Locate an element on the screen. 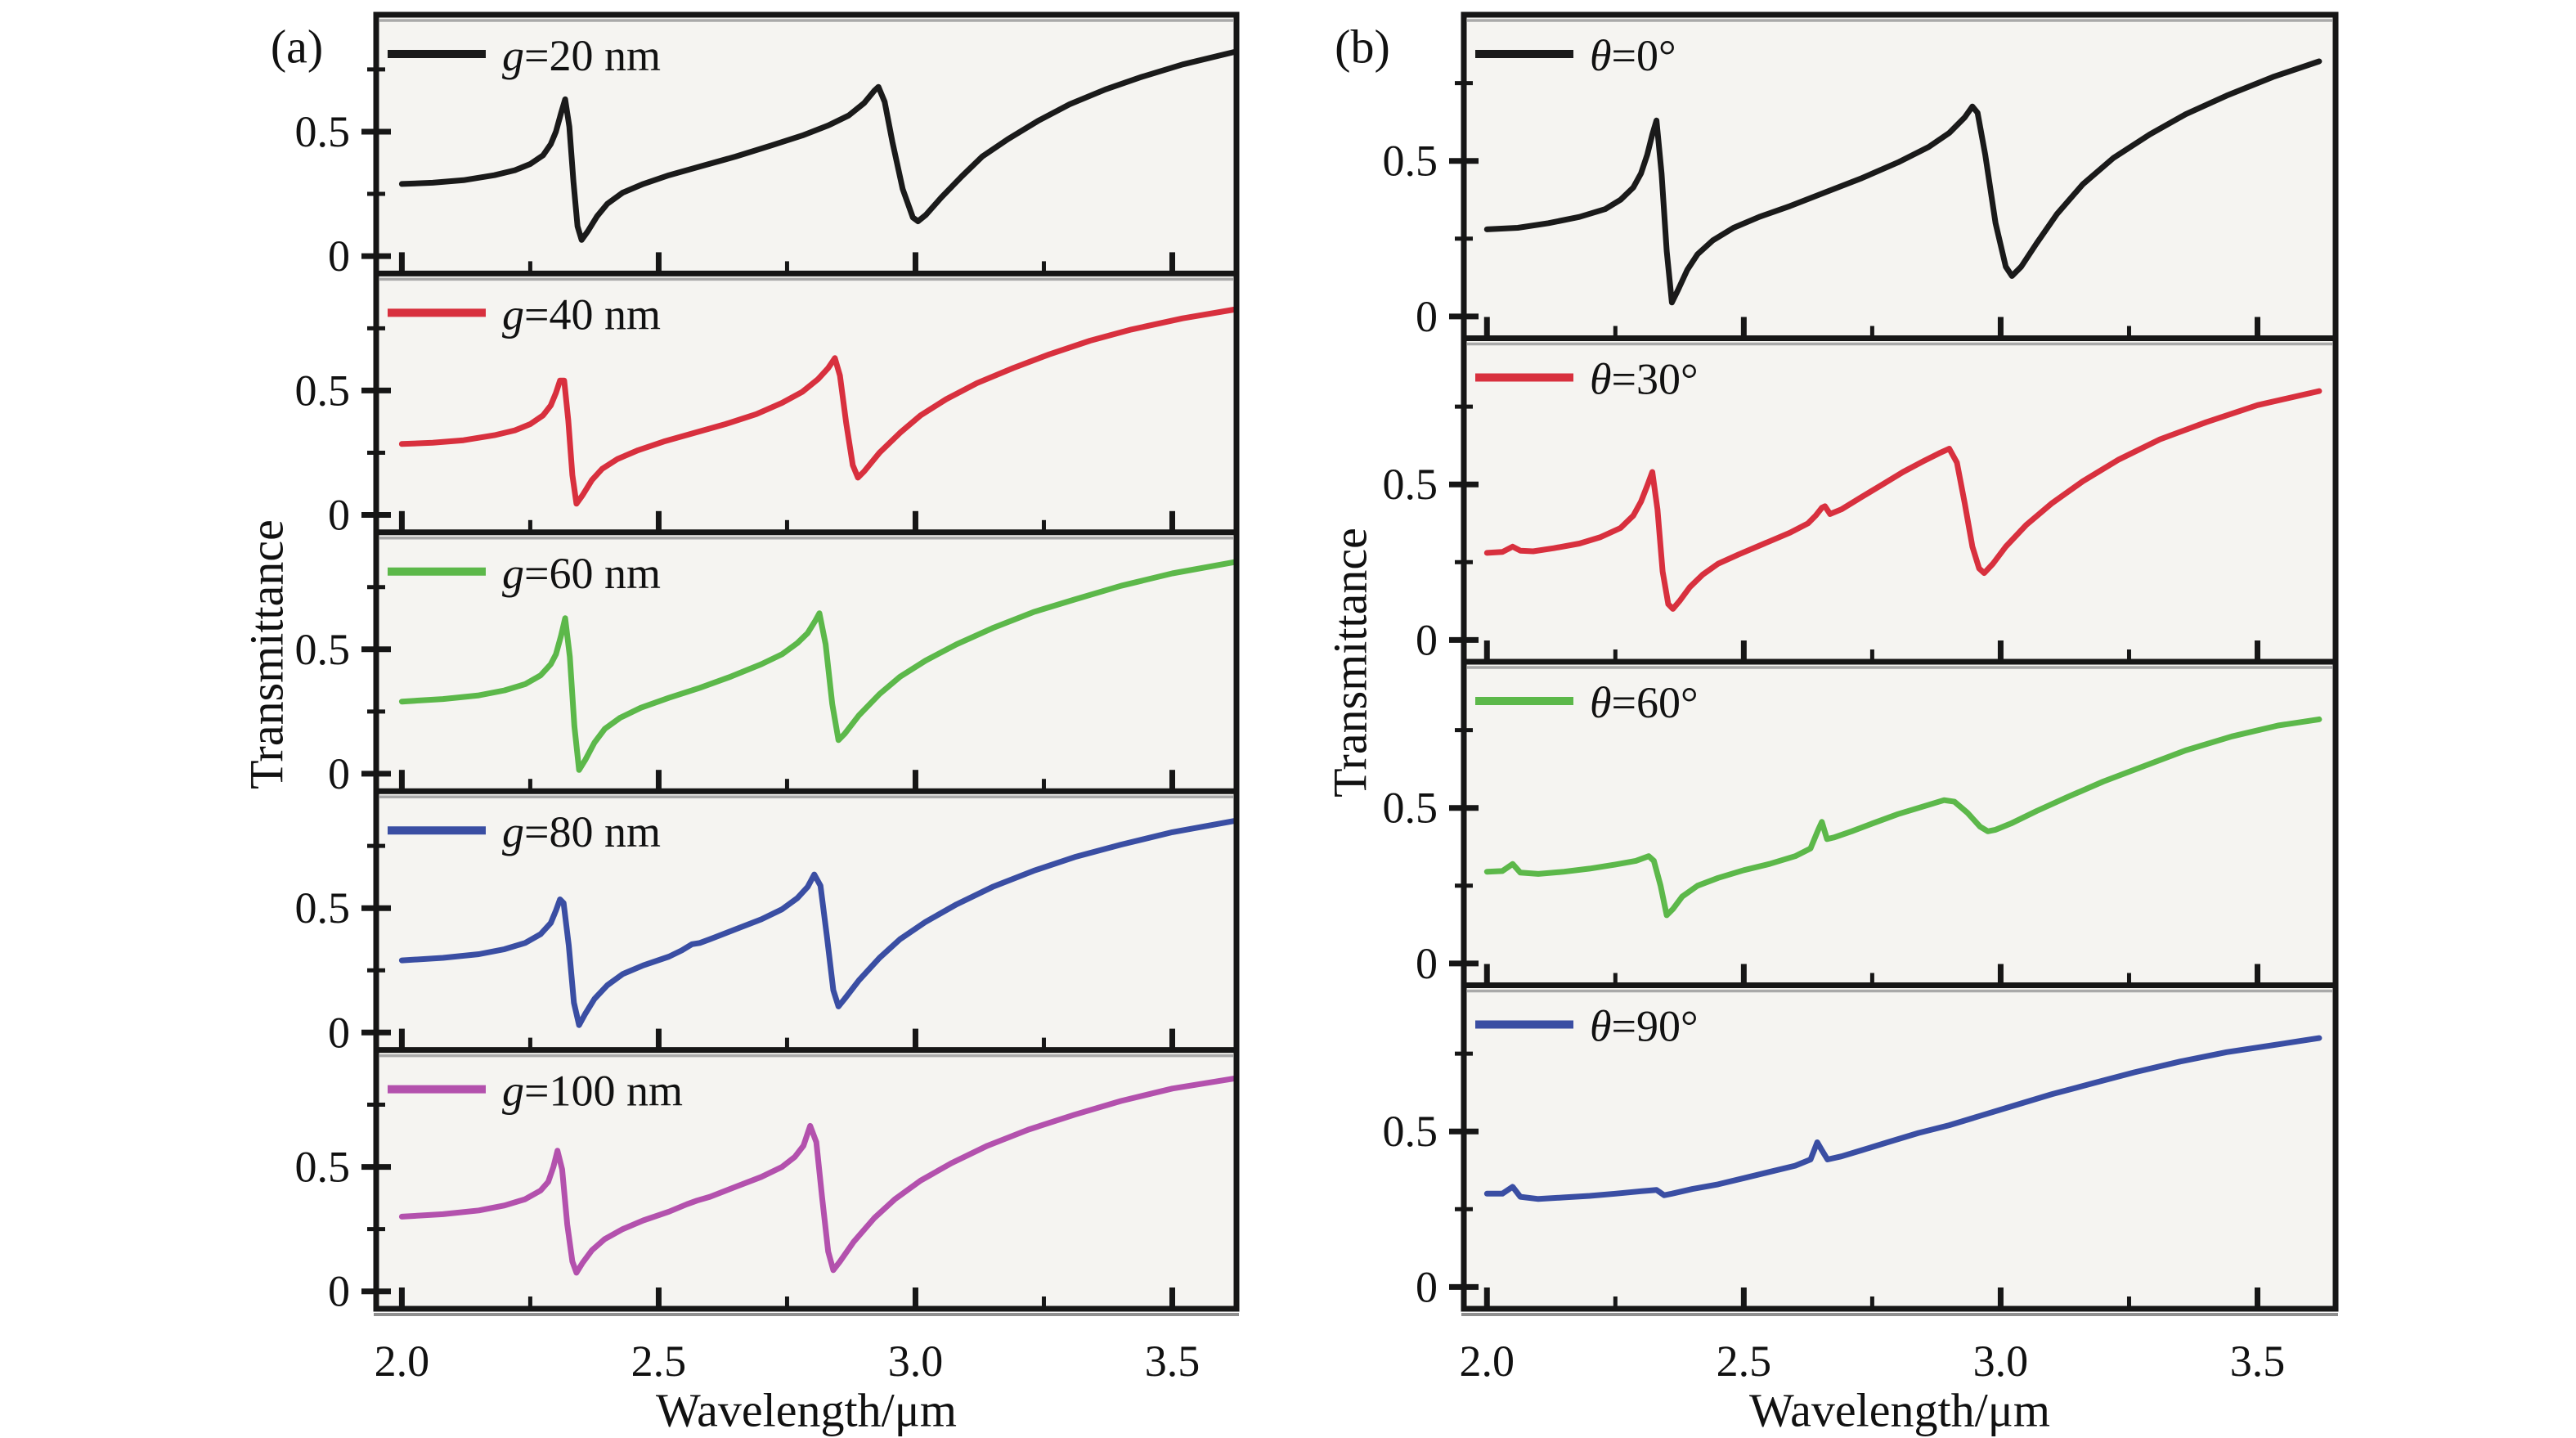  series-curve-θ=30° is located at coordinates (1902, 500).